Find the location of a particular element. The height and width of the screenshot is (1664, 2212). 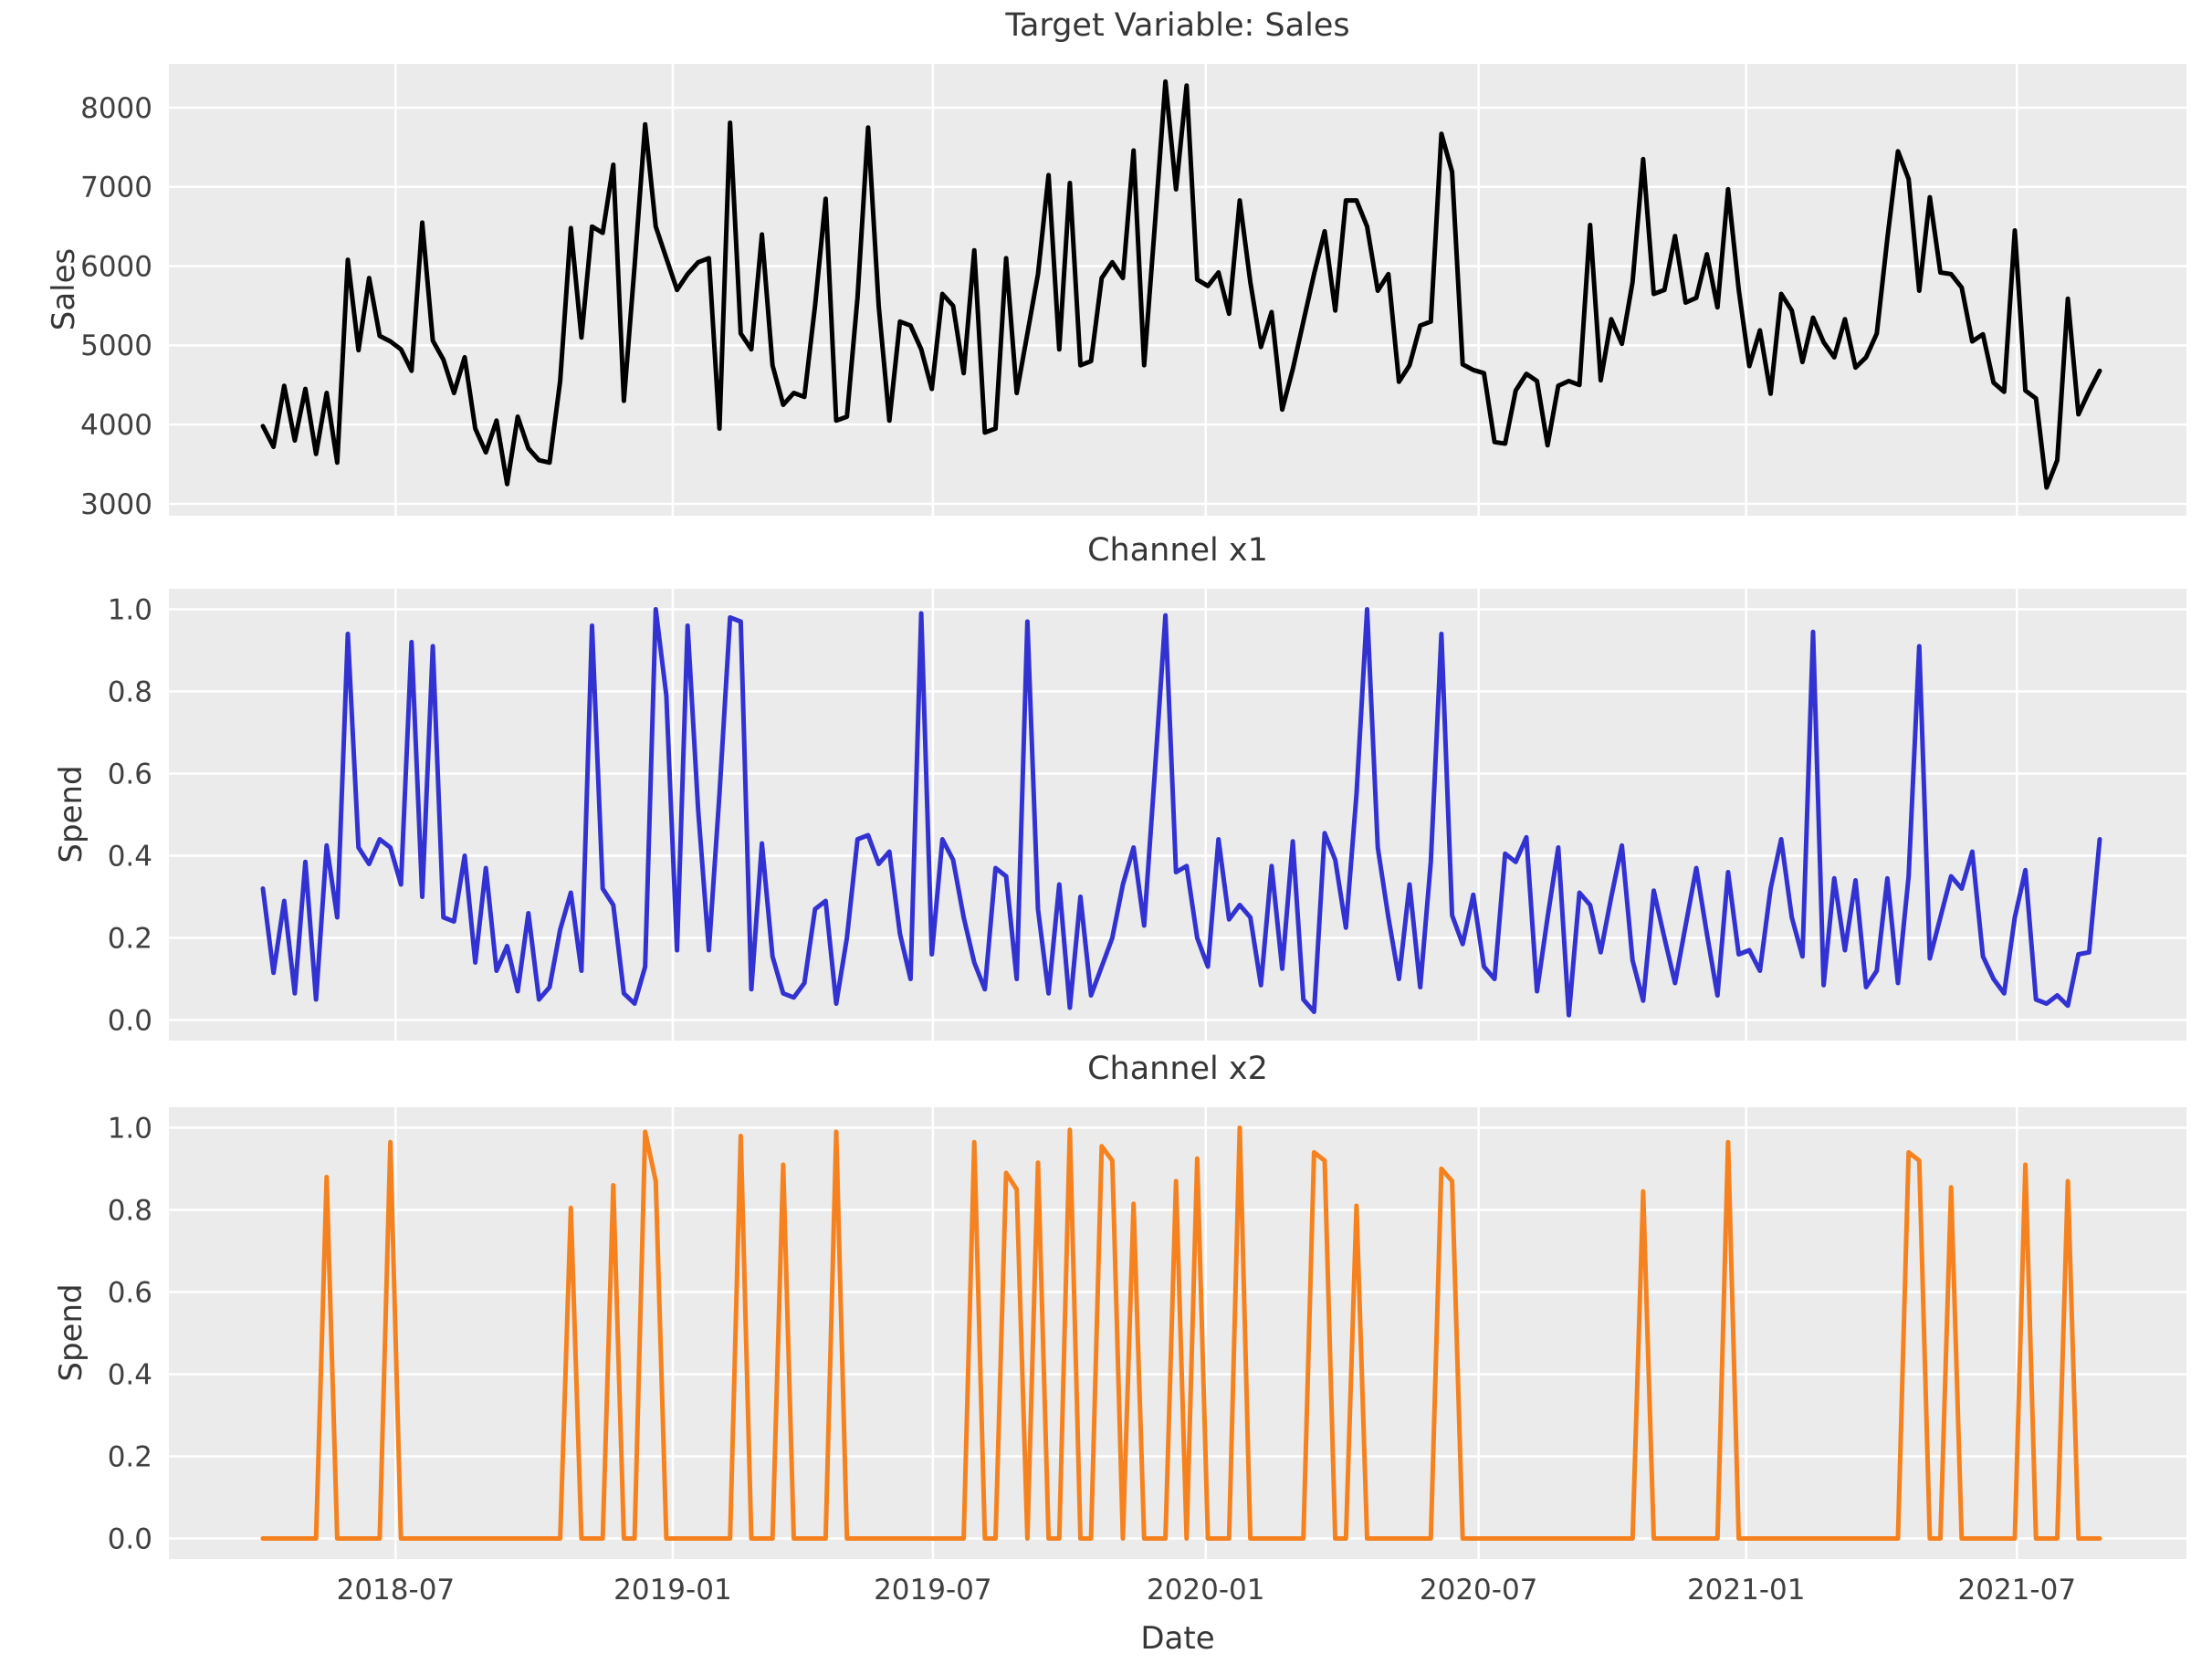

x-tick-label: 2021-07 is located at coordinates (2017, 1590).